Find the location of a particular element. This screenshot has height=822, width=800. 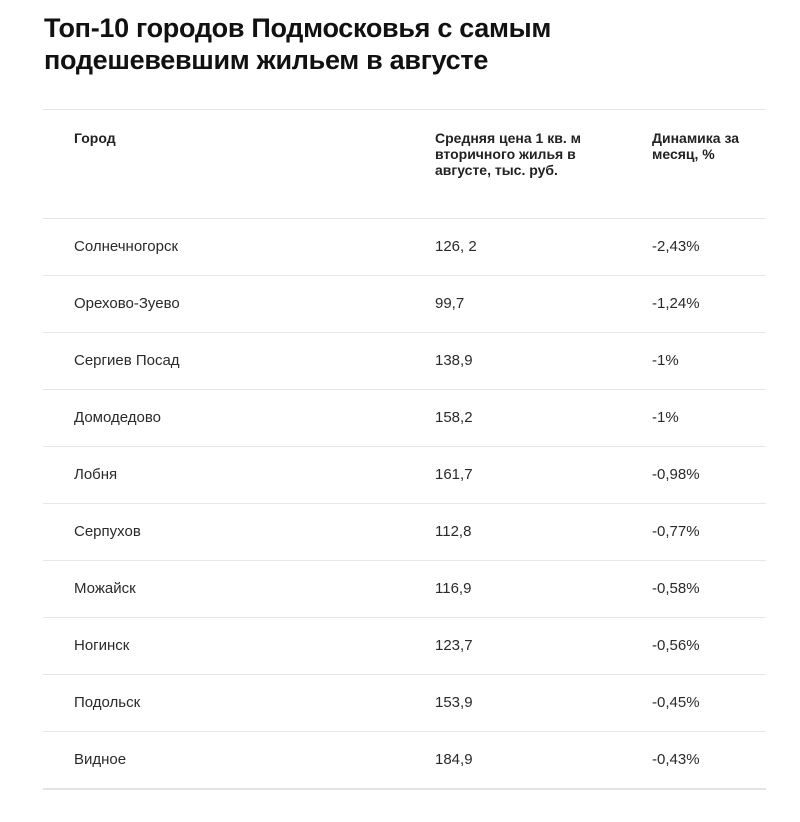

table-row: Лобня 161,7 -0,98% is located at coordinates (404, 475).